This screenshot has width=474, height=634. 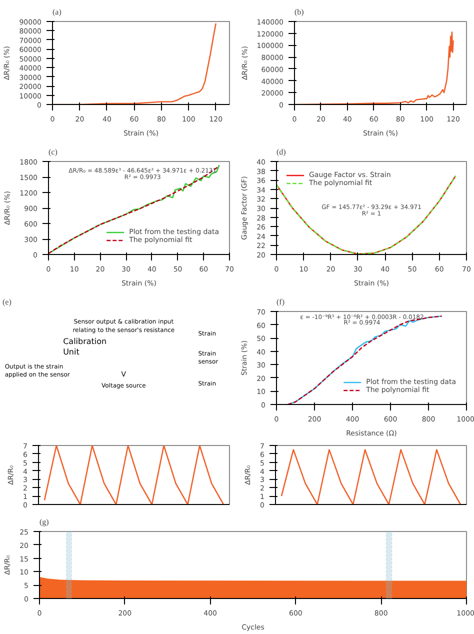 What do you see at coordinates (281, 152) in the screenshot?
I see `chart-title: (d)` at bounding box center [281, 152].